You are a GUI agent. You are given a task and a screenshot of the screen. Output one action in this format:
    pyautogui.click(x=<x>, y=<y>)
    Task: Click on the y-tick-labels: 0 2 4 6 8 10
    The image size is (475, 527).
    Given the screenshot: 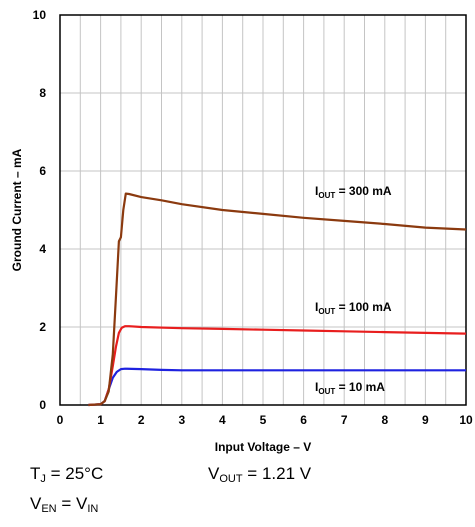 What is the action you would take?
    pyautogui.click(x=40, y=210)
    